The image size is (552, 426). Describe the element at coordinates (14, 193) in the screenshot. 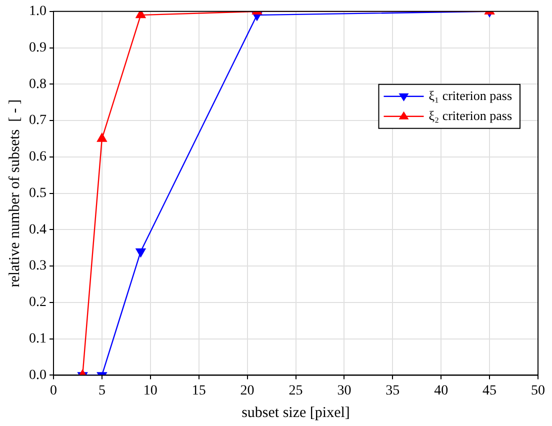

I see `y-axis-title: relative number of subsets [ - ]` at that location.